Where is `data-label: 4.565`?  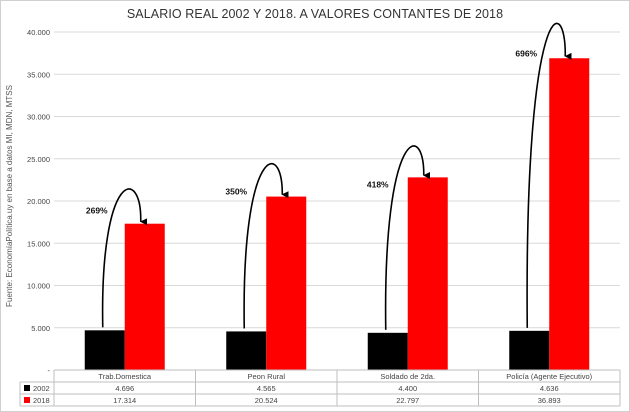 data-label: 4.565 is located at coordinates (266, 388).